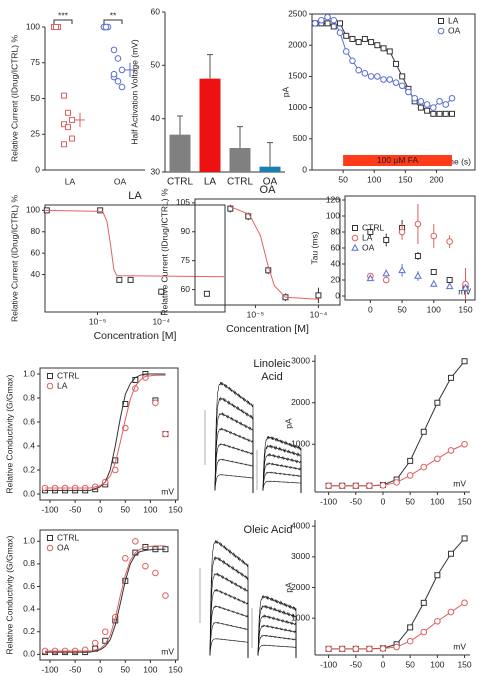  Describe the element at coordinates (398, 160) in the screenshot. I see `stimulus-label: 100 µM FA` at that location.